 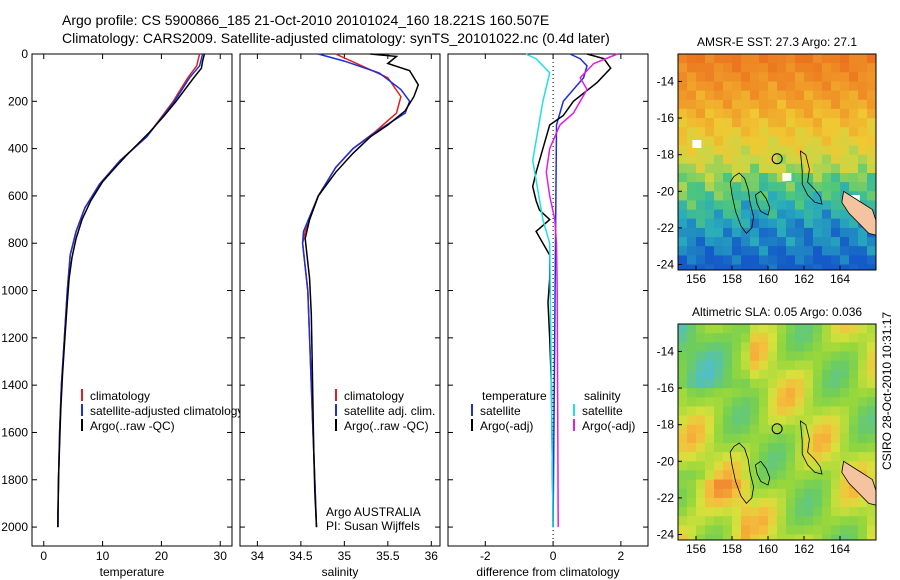 What do you see at coordinates (840, 549) in the screenshot?
I see `x-tick-label: 164` at bounding box center [840, 549].